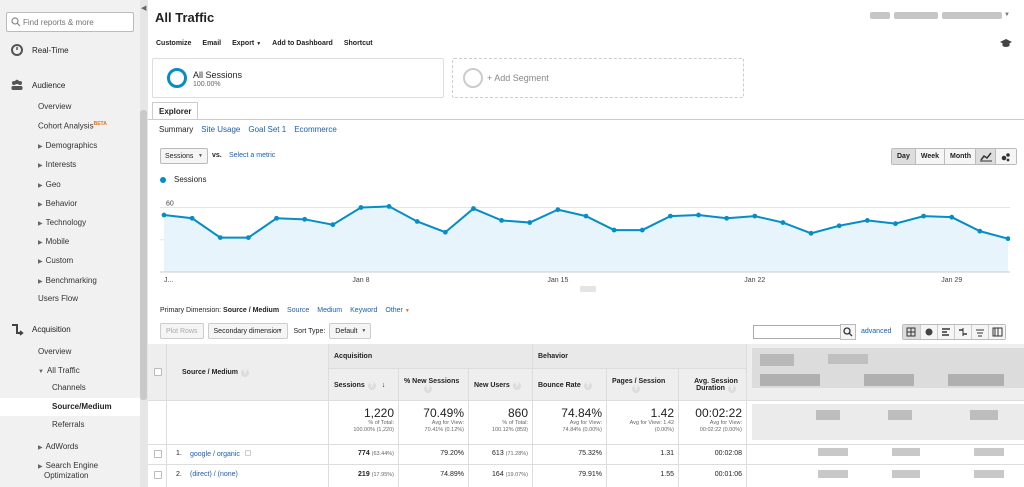  Describe the element at coordinates (911, 332) in the screenshot. I see `view-data-button` at that location.